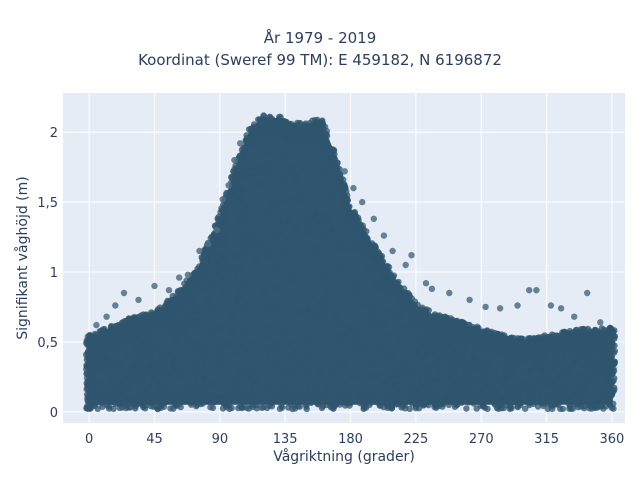 The image size is (640, 480). What do you see at coordinates (415, 439) in the screenshot?
I see `x-tick-label: 225` at bounding box center [415, 439].